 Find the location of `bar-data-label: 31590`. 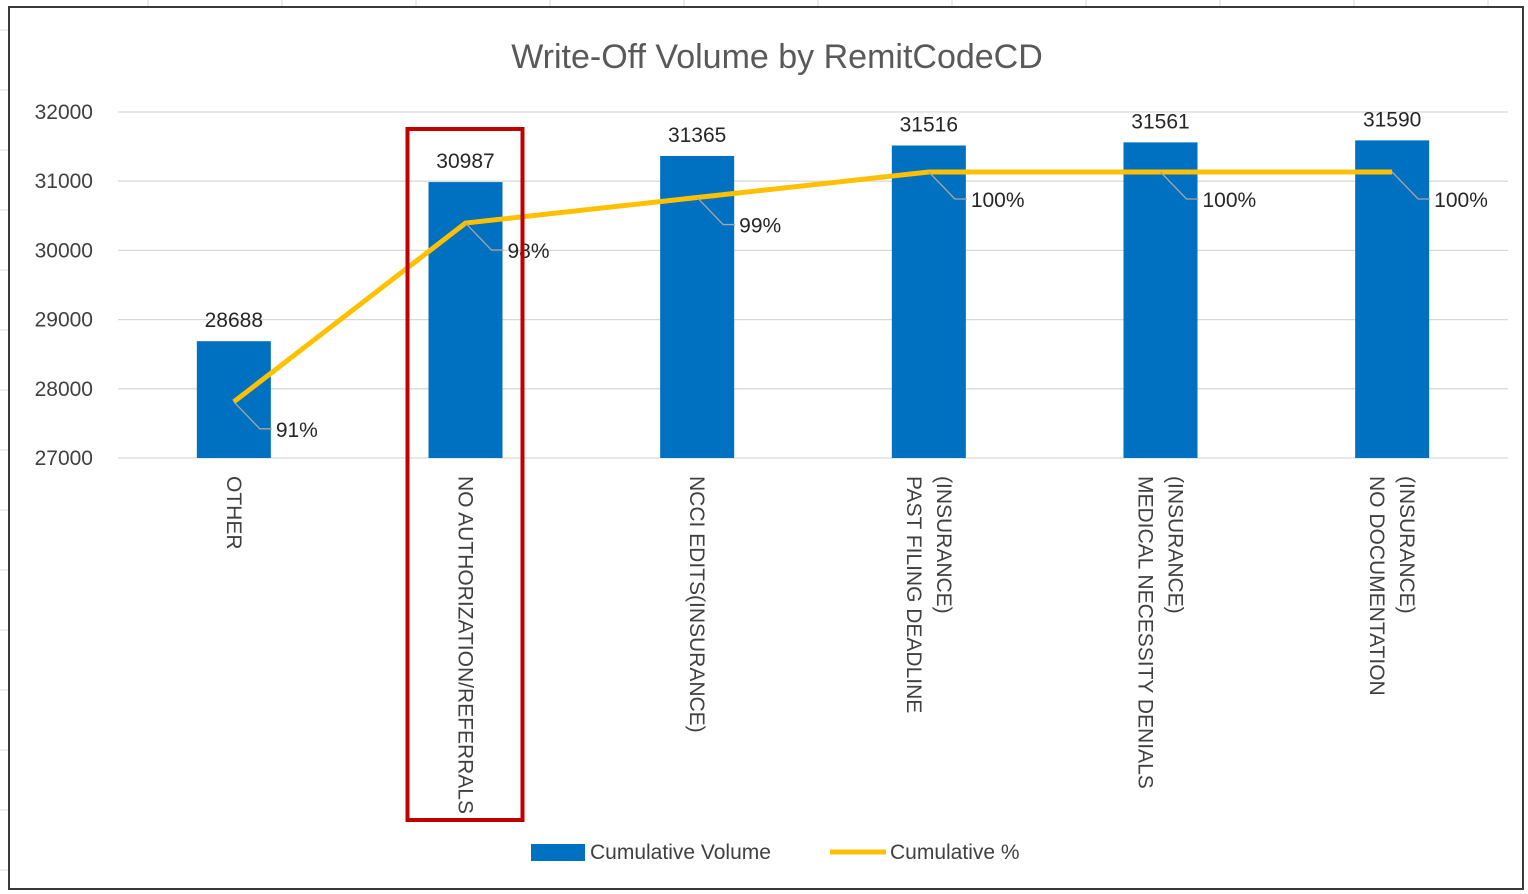

bar-data-label: 31590 is located at coordinates (1392, 119).